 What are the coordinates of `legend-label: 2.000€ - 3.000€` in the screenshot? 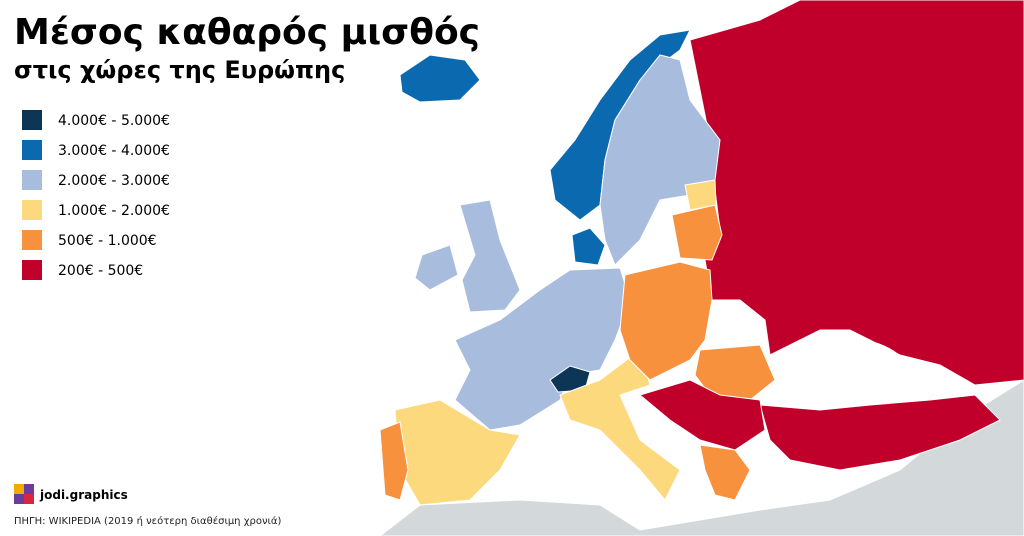 It's located at (114, 181).